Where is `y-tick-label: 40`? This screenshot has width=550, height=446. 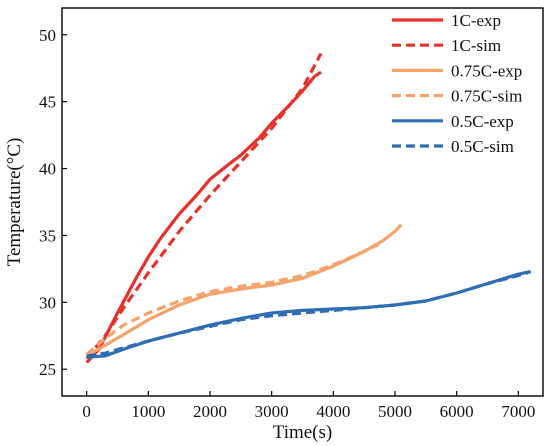 y-tick-label: 40 is located at coordinates (47, 169).